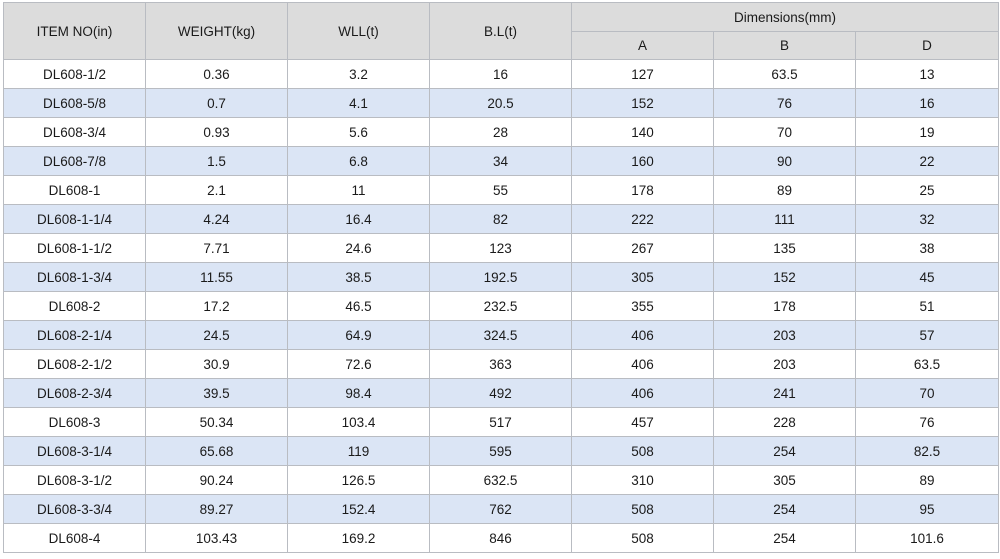 This screenshot has width=1000, height=559. I want to click on header-dim-d: D, so click(927, 45).